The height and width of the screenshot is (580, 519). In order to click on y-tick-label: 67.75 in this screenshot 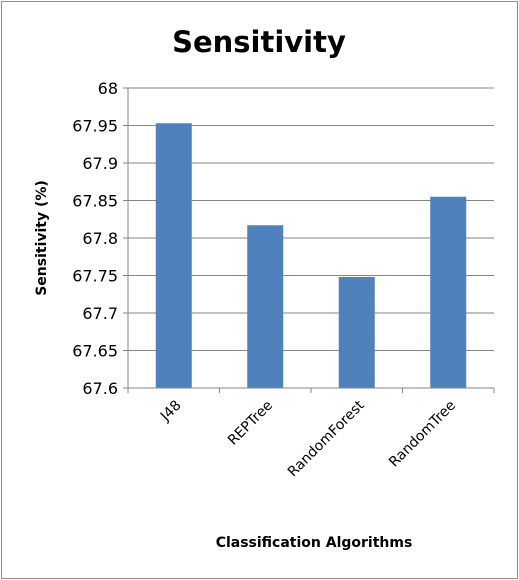, I will do `click(95, 276)`.